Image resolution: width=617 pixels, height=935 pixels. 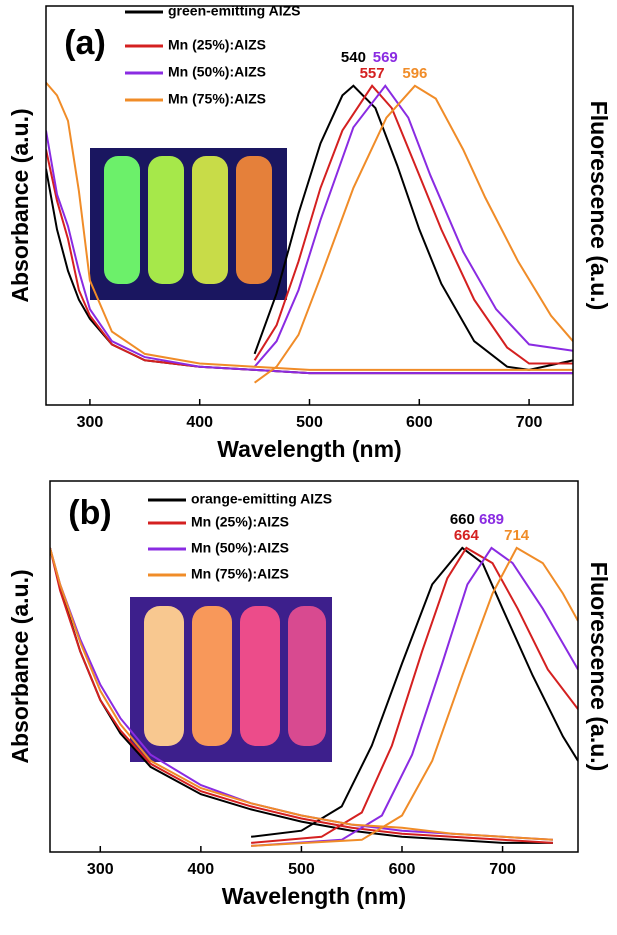 What do you see at coordinates (385, 57) in the screenshot?
I see `peak-label: 569` at bounding box center [385, 57].